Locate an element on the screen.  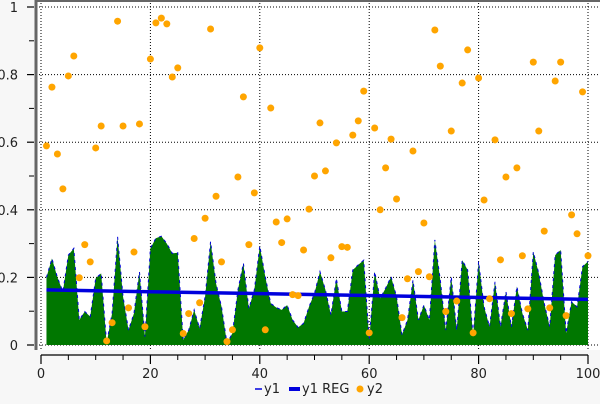
x-tick-label: 80 is located at coordinates (478, 374).